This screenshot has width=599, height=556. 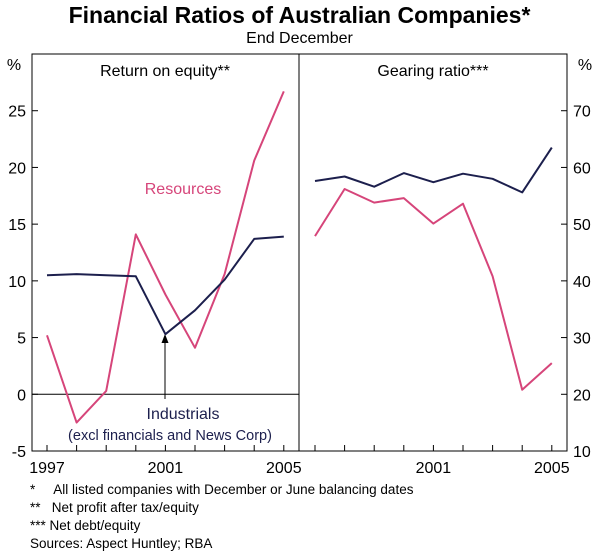 What do you see at coordinates (183, 189) in the screenshot?
I see `annotation-resources: Resources` at bounding box center [183, 189].